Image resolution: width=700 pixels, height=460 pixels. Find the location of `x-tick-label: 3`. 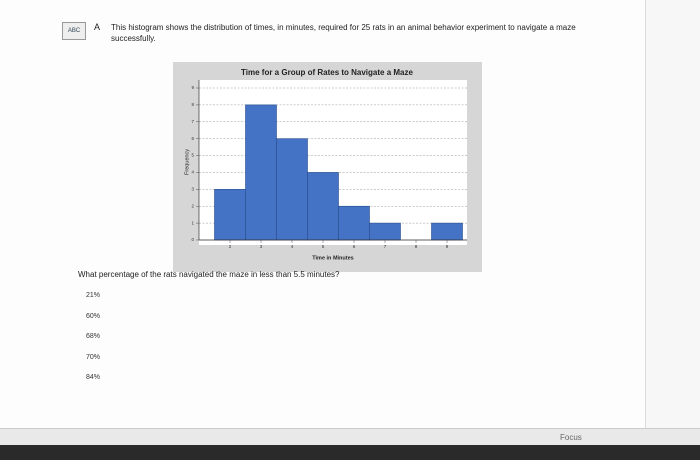

x-tick-label: 3 is located at coordinates (261, 246).